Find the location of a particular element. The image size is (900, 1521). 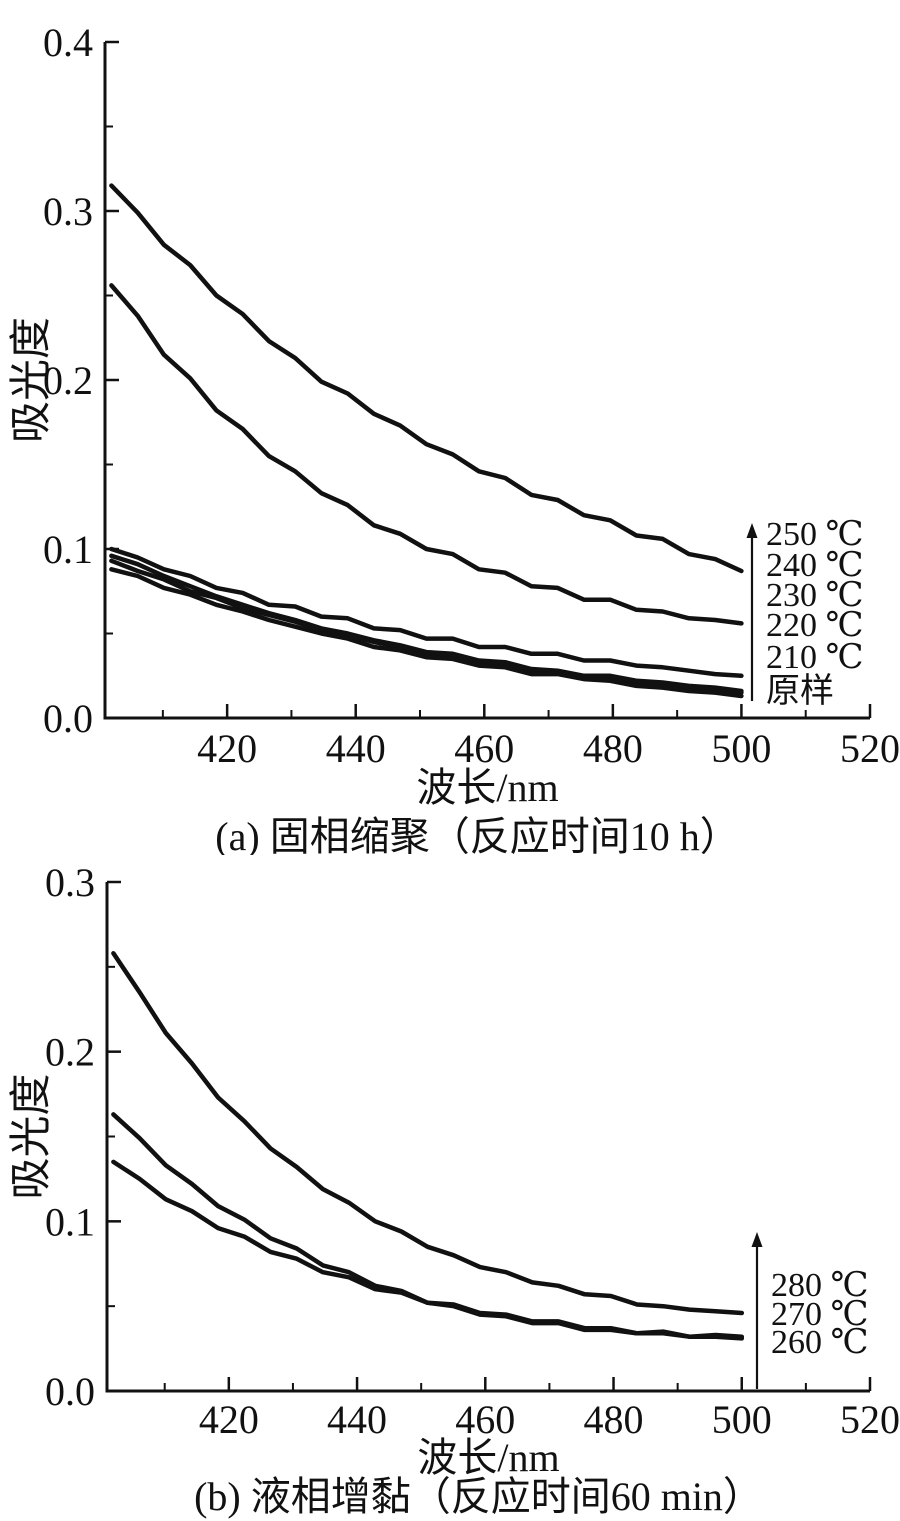

legend-label: 220 ℃ is located at coordinates (815, 625).